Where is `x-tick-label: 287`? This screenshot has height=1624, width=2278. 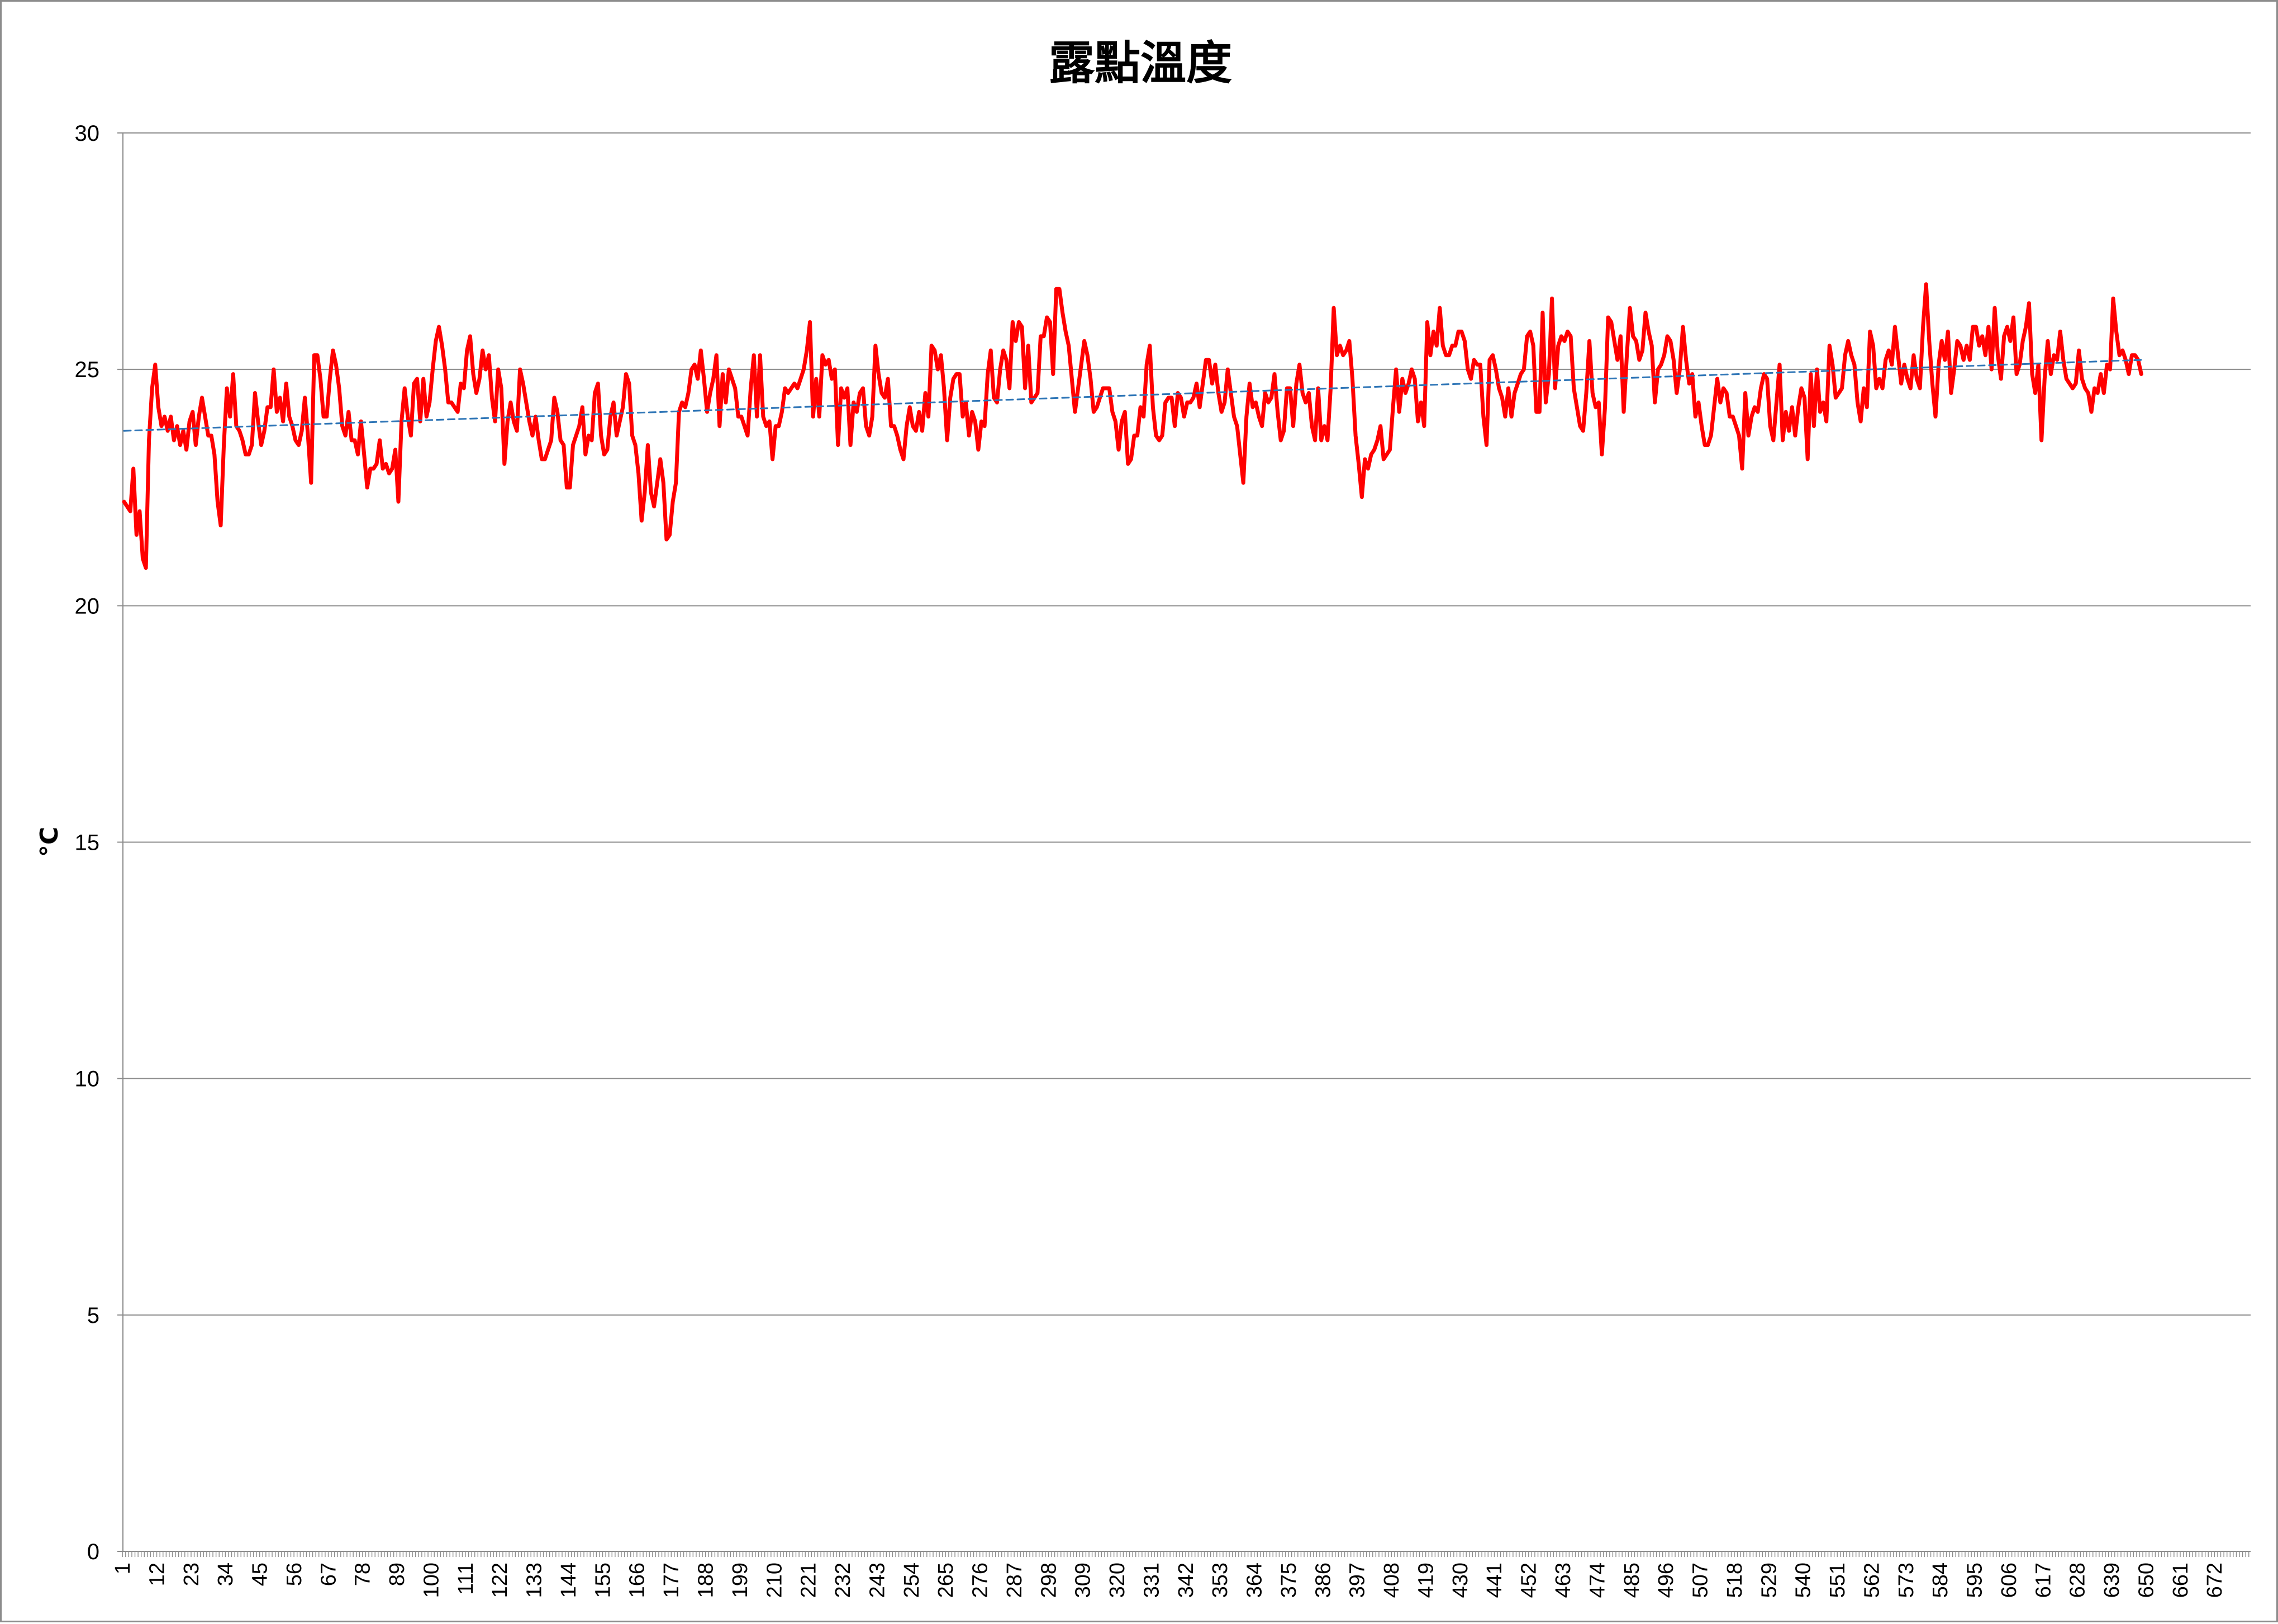 x-tick-label: 287 is located at coordinates (1014, 1580).